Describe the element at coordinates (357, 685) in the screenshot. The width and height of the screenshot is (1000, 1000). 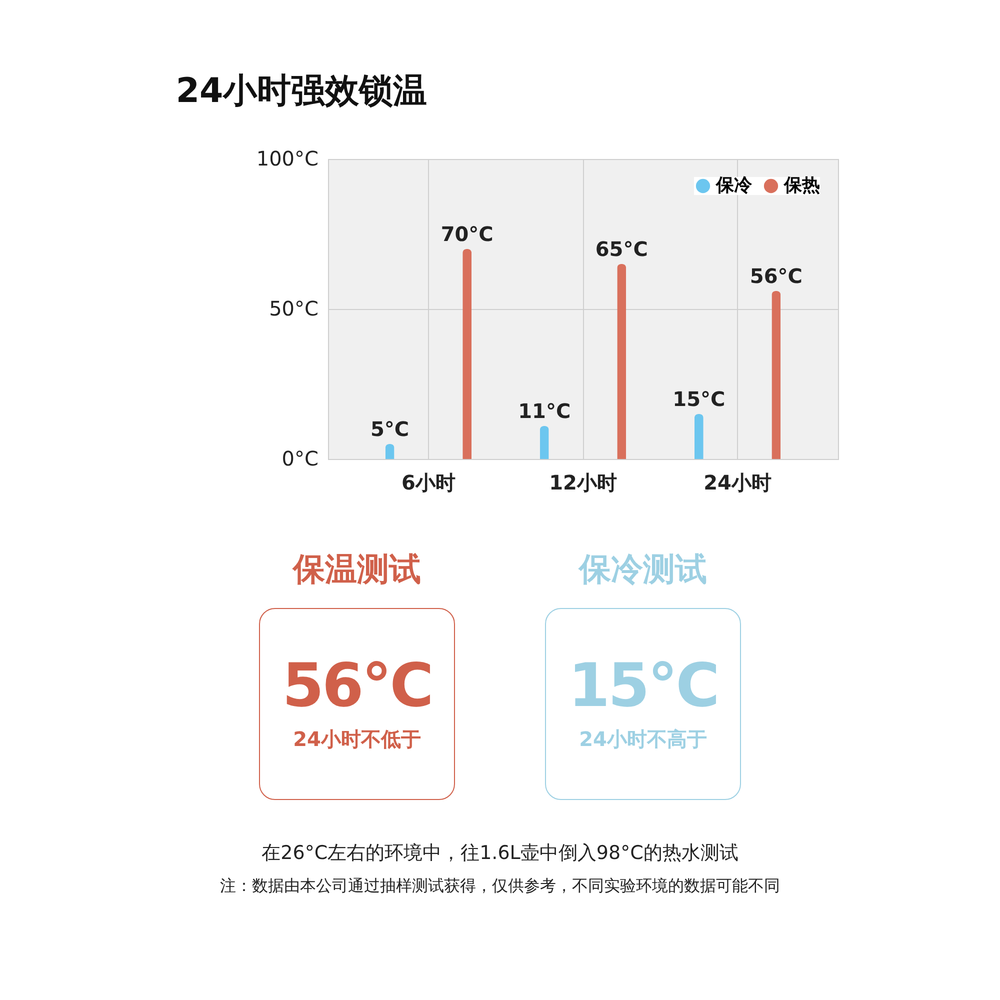
I see `text: 56°C` at that location.